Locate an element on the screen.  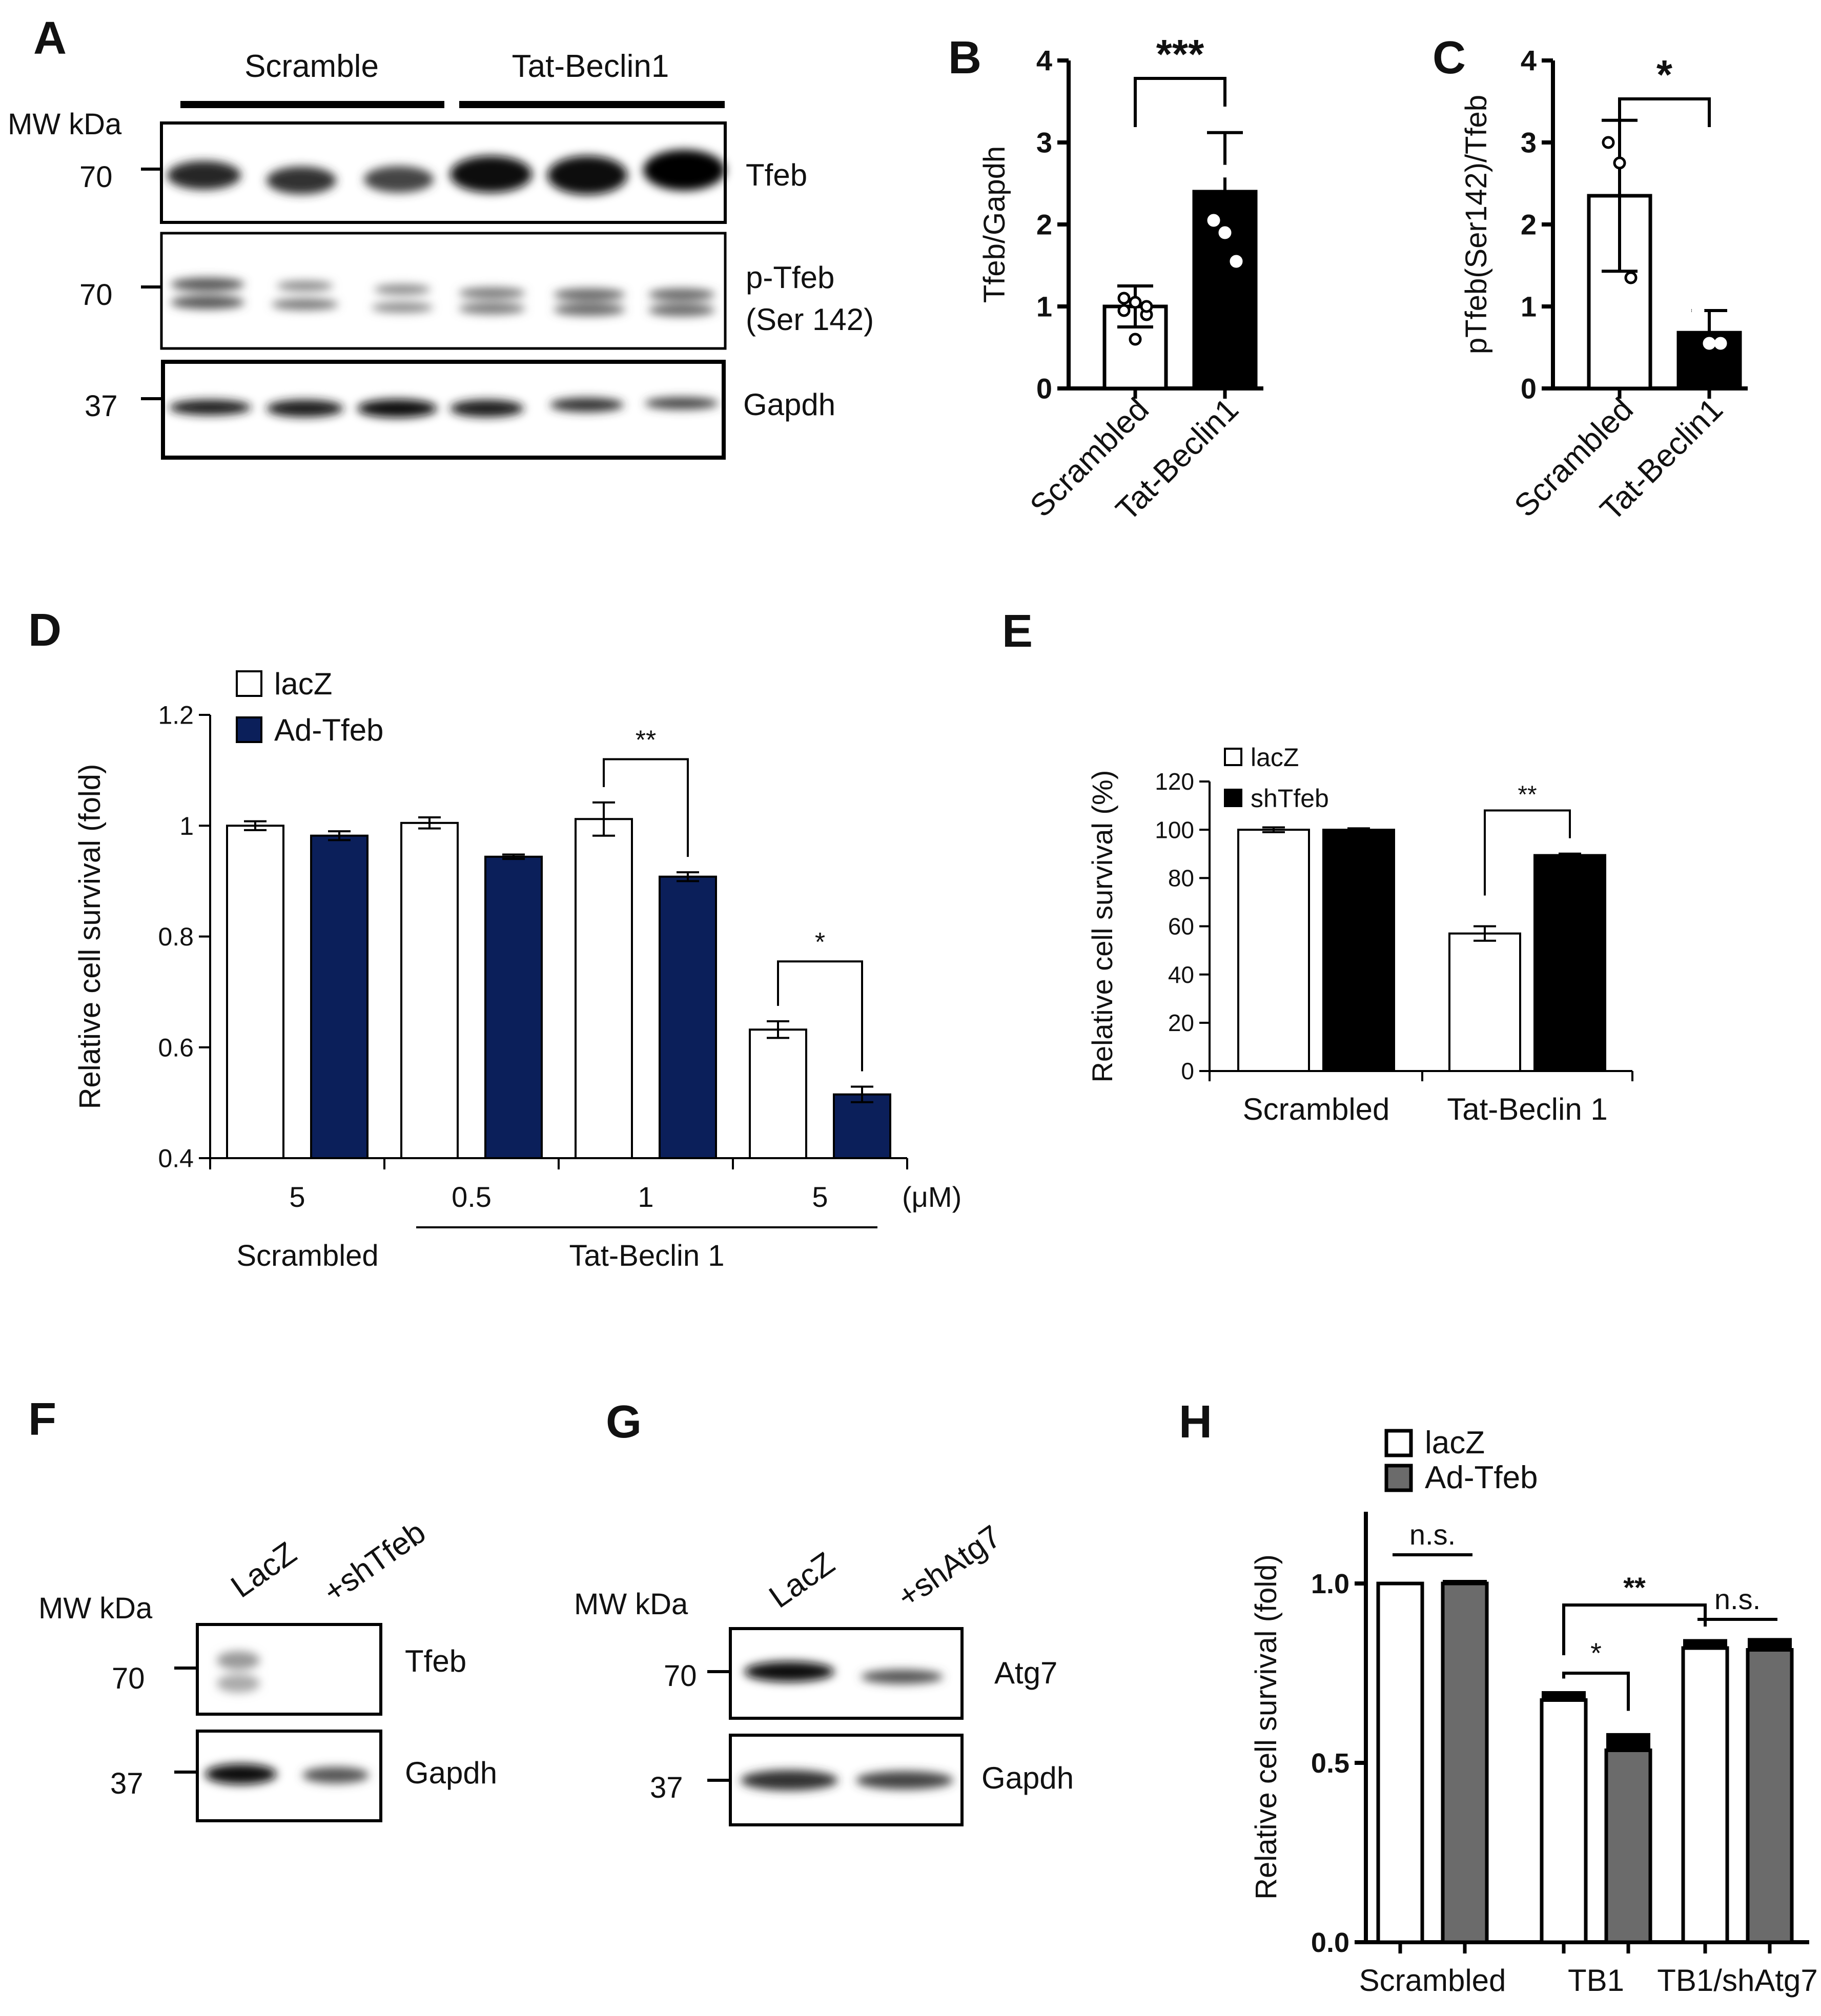
y-axis-label: Relative cell survival (%) is located at coordinates (1102, 926).